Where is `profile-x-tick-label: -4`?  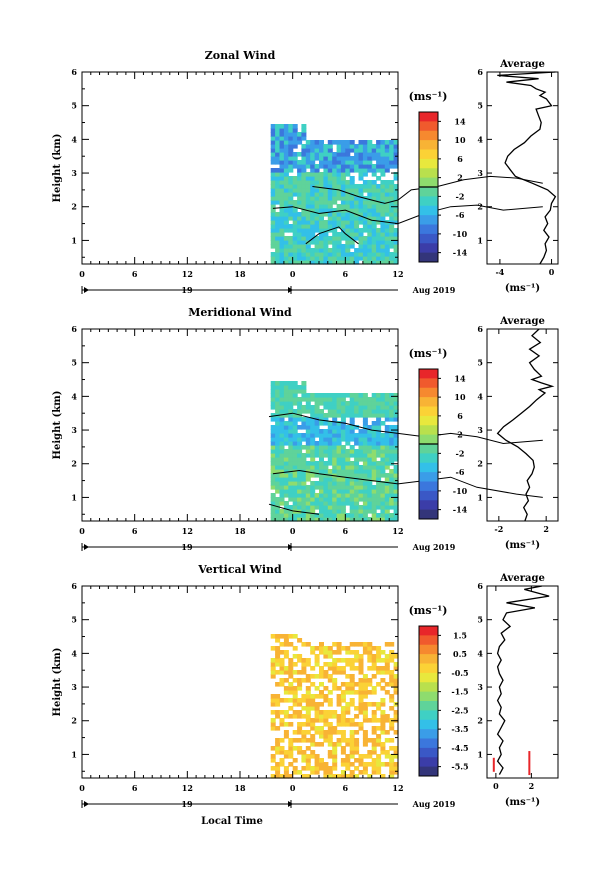 profile-x-tick-label: -4 is located at coordinates (499, 272).